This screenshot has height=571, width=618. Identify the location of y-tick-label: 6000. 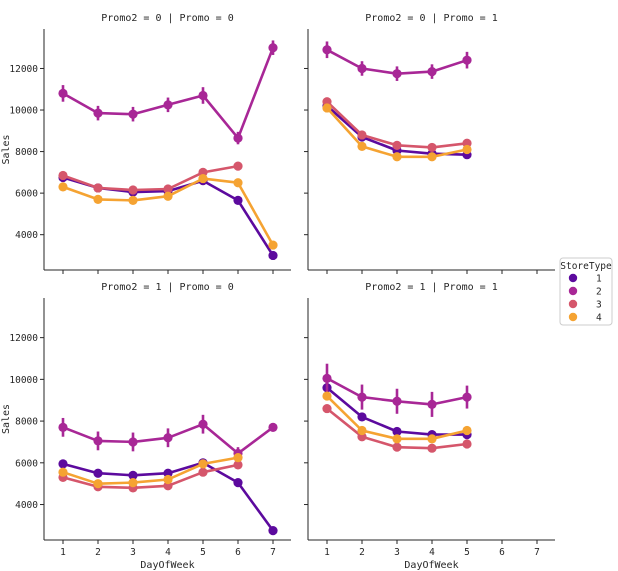
(26, 463).